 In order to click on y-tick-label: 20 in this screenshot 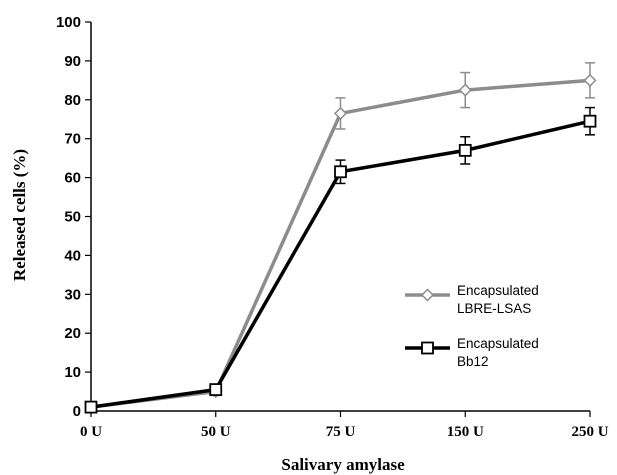, I will do `click(72, 333)`.